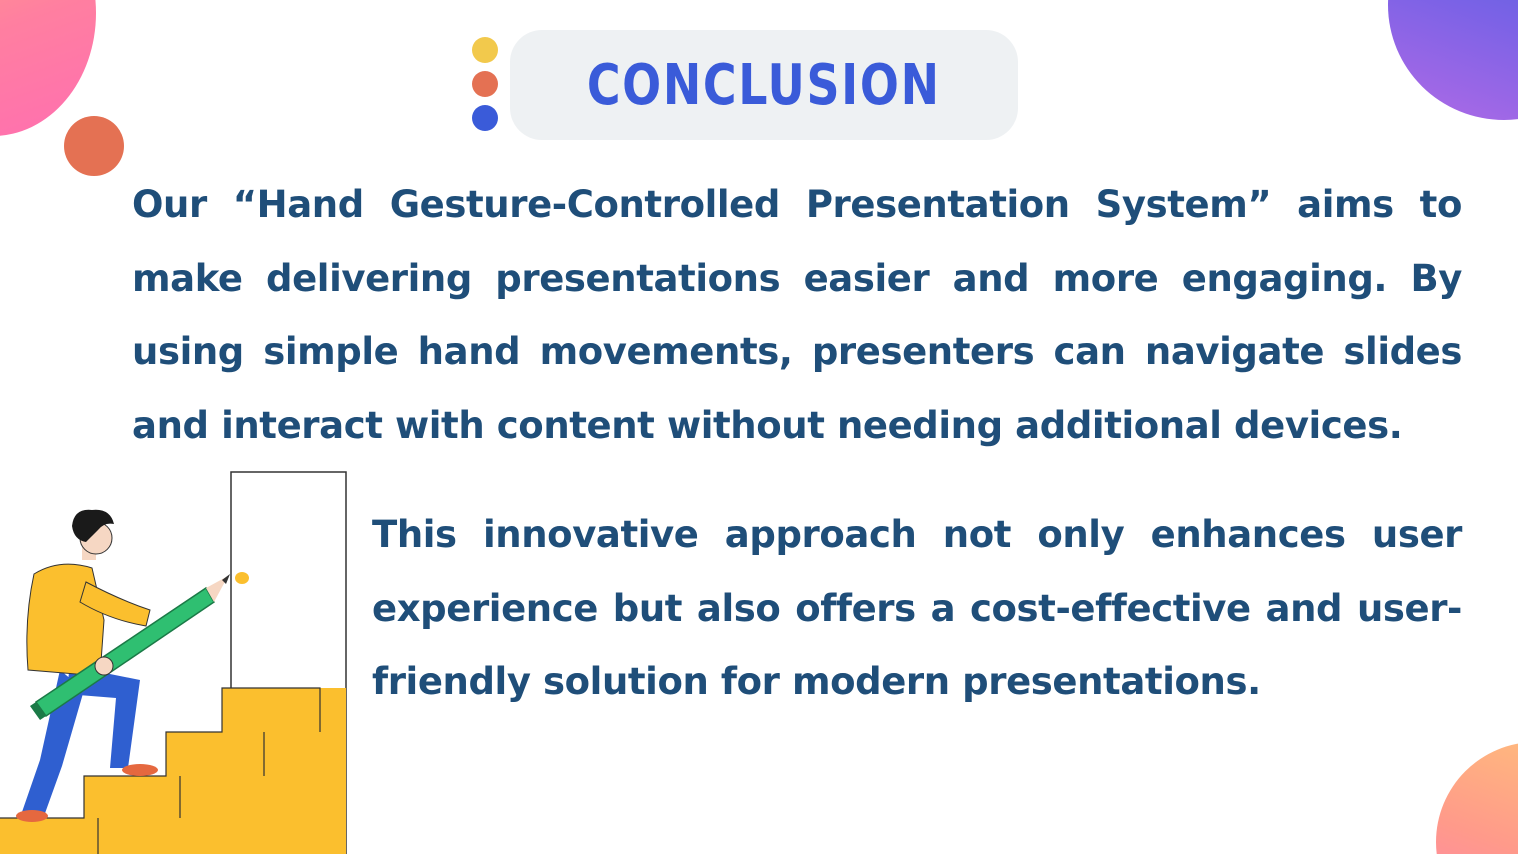  I want to click on person, so click(132, 665).